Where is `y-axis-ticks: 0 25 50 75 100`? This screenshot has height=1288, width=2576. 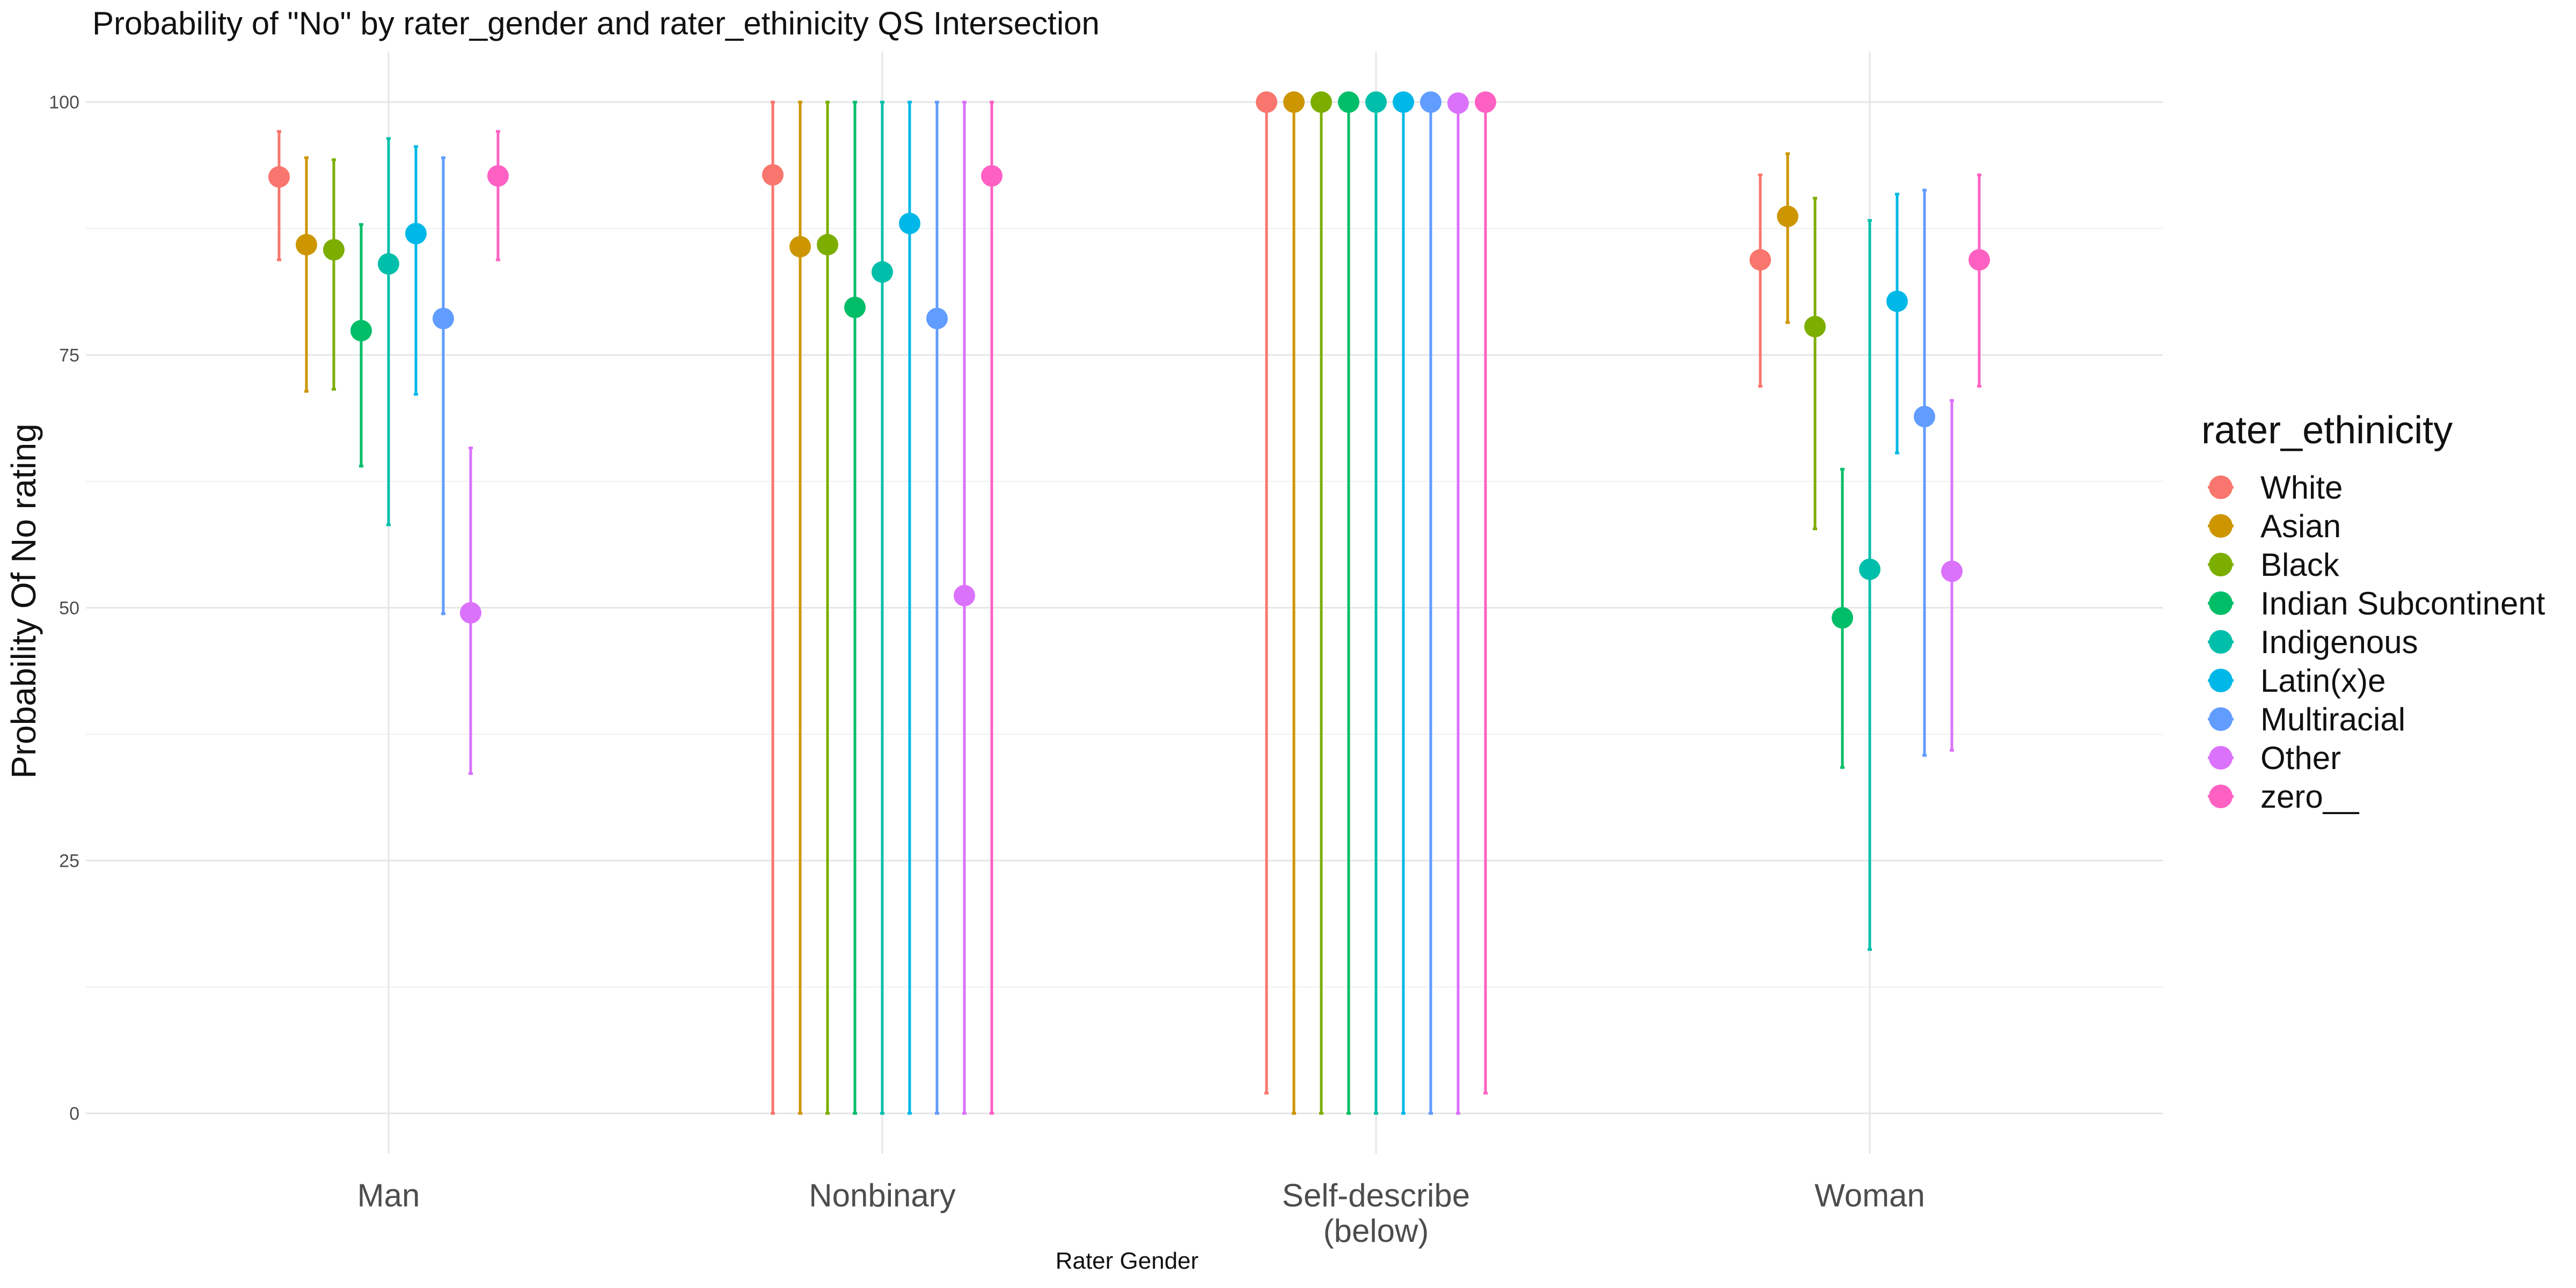
y-axis-ticks: 0 25 50 75 100 is located at coordinates (64, 608).